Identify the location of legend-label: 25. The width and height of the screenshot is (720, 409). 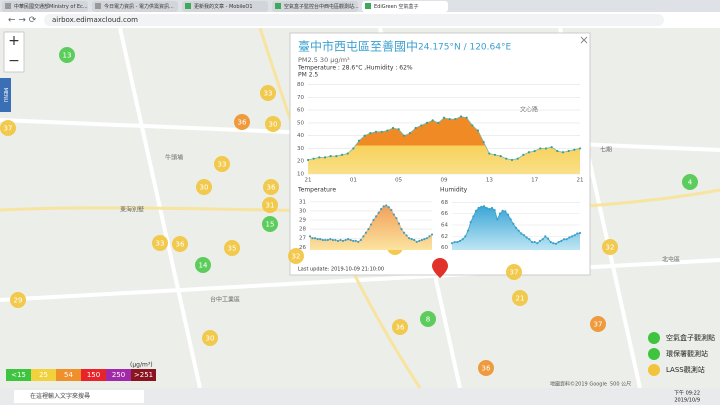
(43, 375).